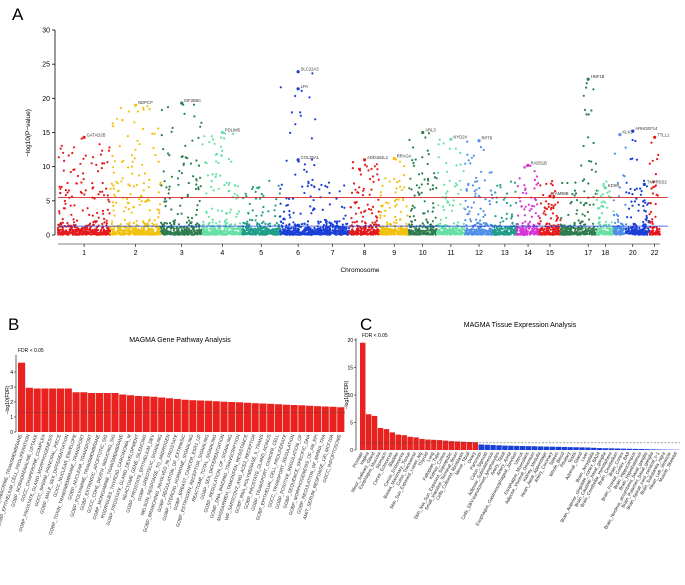 This screenshot has height=585, width=685. Describe the element at coordinates (627, 132) in the screenshot. I see `manhattan-gene-label: KLK3` at that location.